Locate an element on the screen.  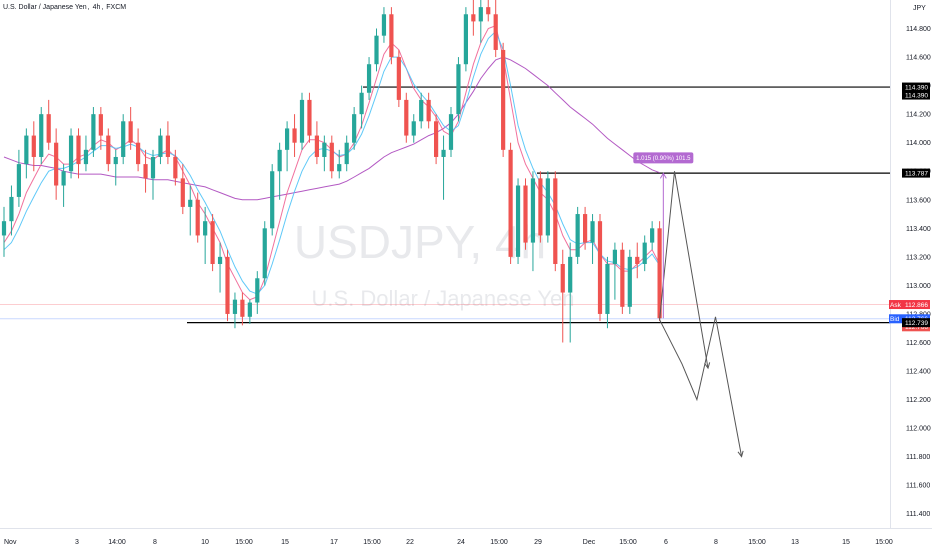
price-tag-prefix: Bid is located at coordinates (895, 319).